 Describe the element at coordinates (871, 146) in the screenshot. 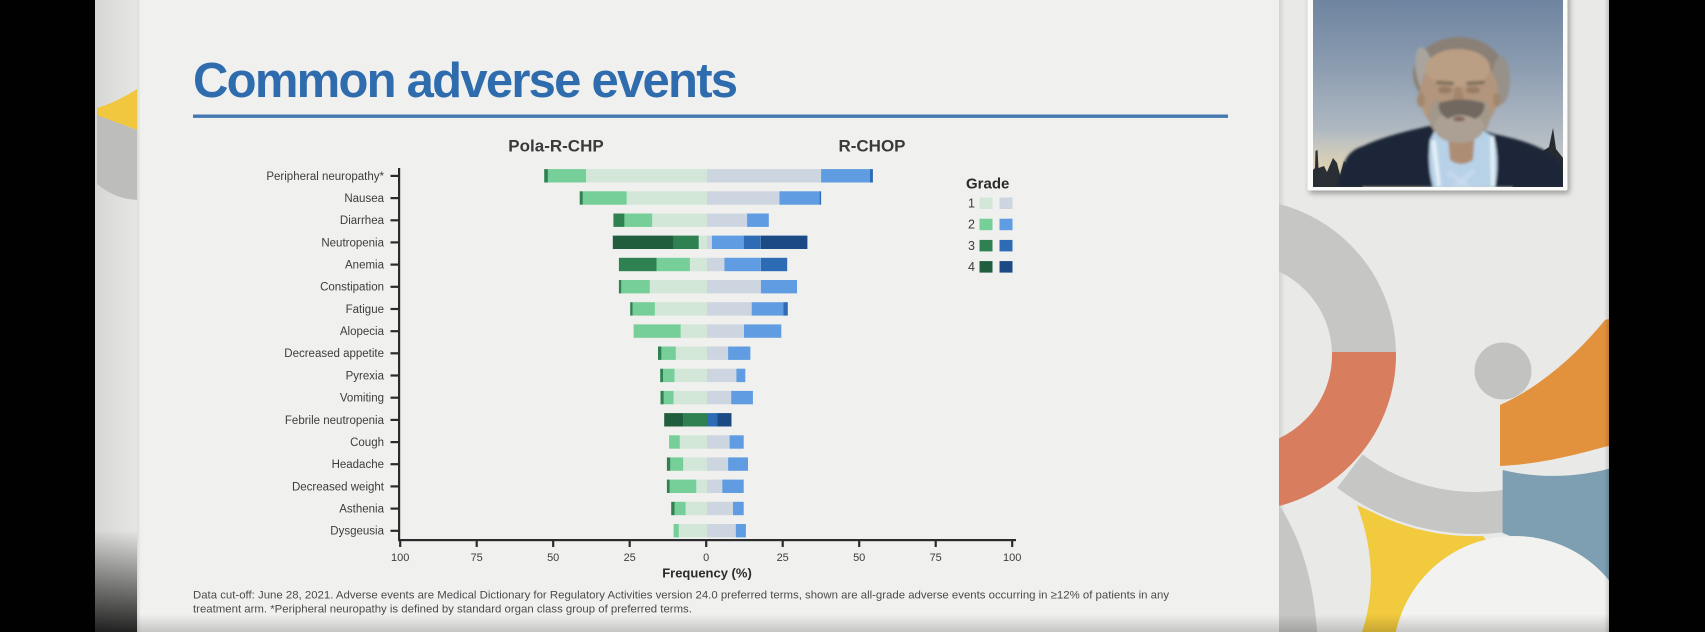

I see `svg-text: R-CHOP` at that location.